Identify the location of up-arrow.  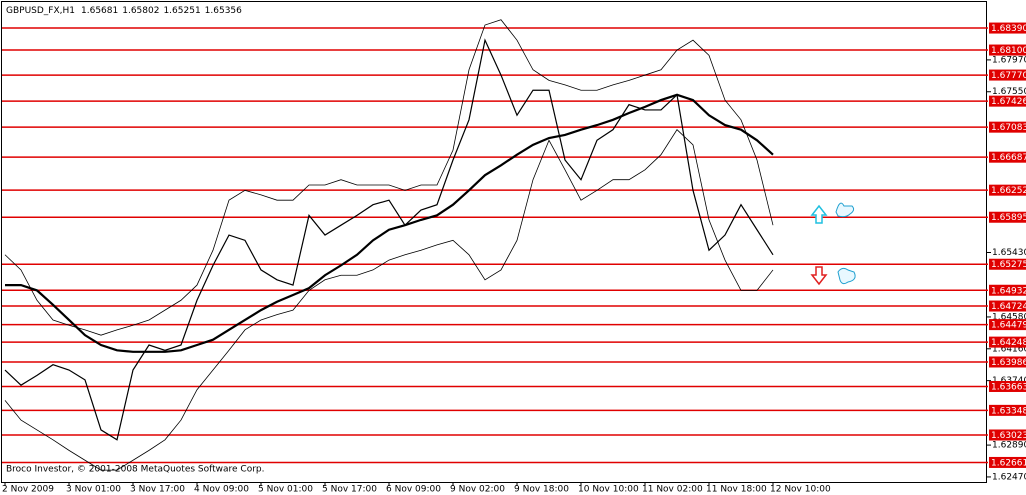
(819, 214).